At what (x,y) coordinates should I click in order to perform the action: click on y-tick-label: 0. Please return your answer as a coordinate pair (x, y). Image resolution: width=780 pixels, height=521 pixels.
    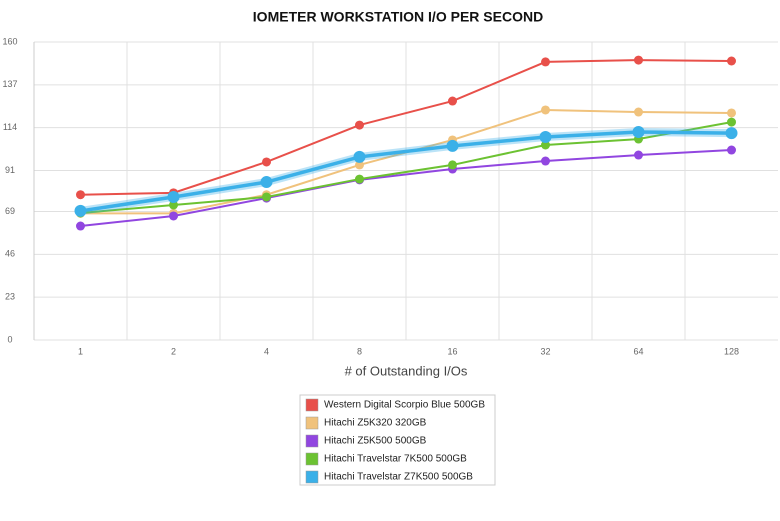
    Looking at the image, I should click on (9, 339).